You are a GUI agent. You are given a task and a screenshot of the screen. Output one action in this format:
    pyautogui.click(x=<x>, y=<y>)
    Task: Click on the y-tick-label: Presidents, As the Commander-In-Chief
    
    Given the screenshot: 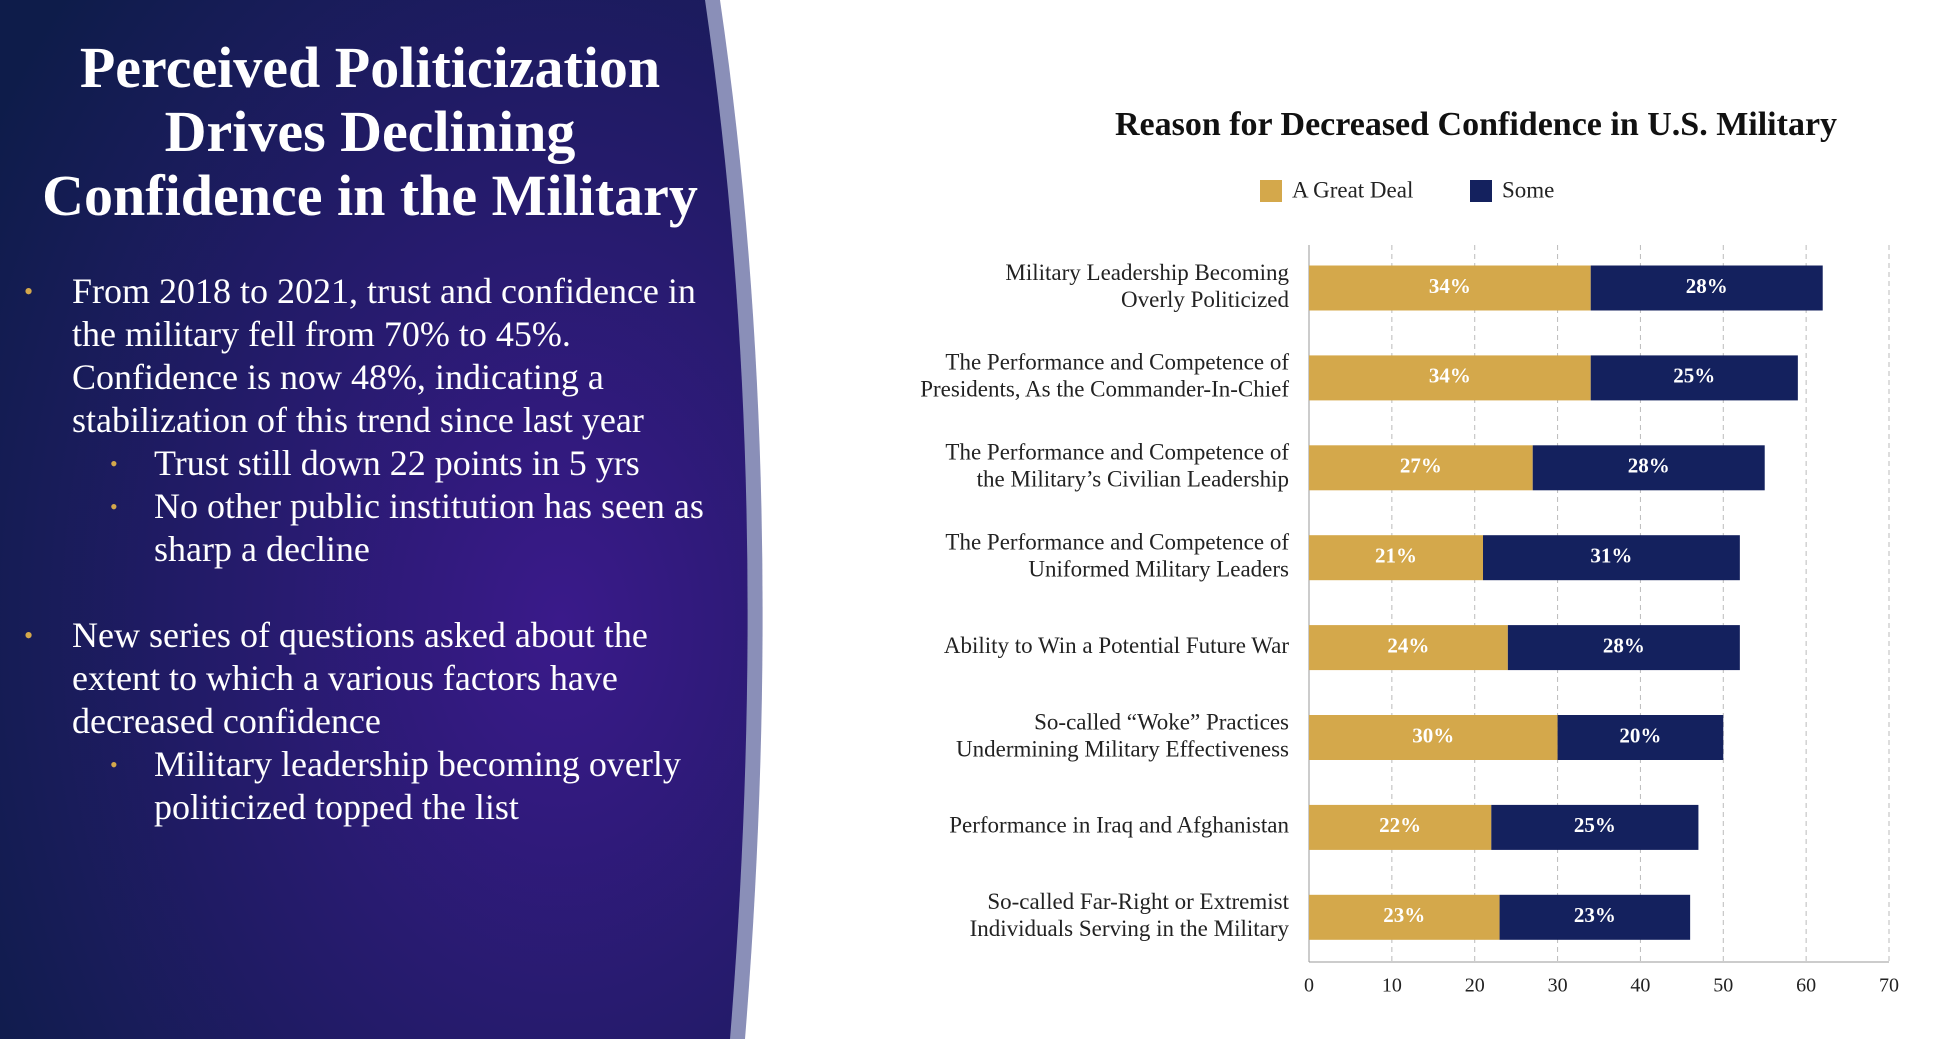 What is the action you would take?
    pyautogui.click(x=1104, y=389)
    